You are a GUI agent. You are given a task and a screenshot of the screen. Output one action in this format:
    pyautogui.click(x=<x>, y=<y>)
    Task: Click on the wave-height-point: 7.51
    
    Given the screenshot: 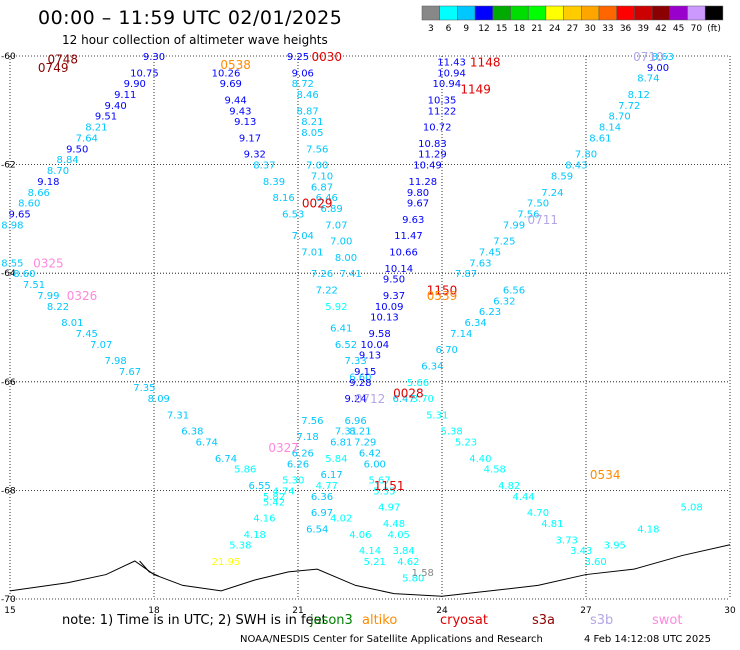 What is the action you would take?
    pyautogui.click(x=34, y=285)
    